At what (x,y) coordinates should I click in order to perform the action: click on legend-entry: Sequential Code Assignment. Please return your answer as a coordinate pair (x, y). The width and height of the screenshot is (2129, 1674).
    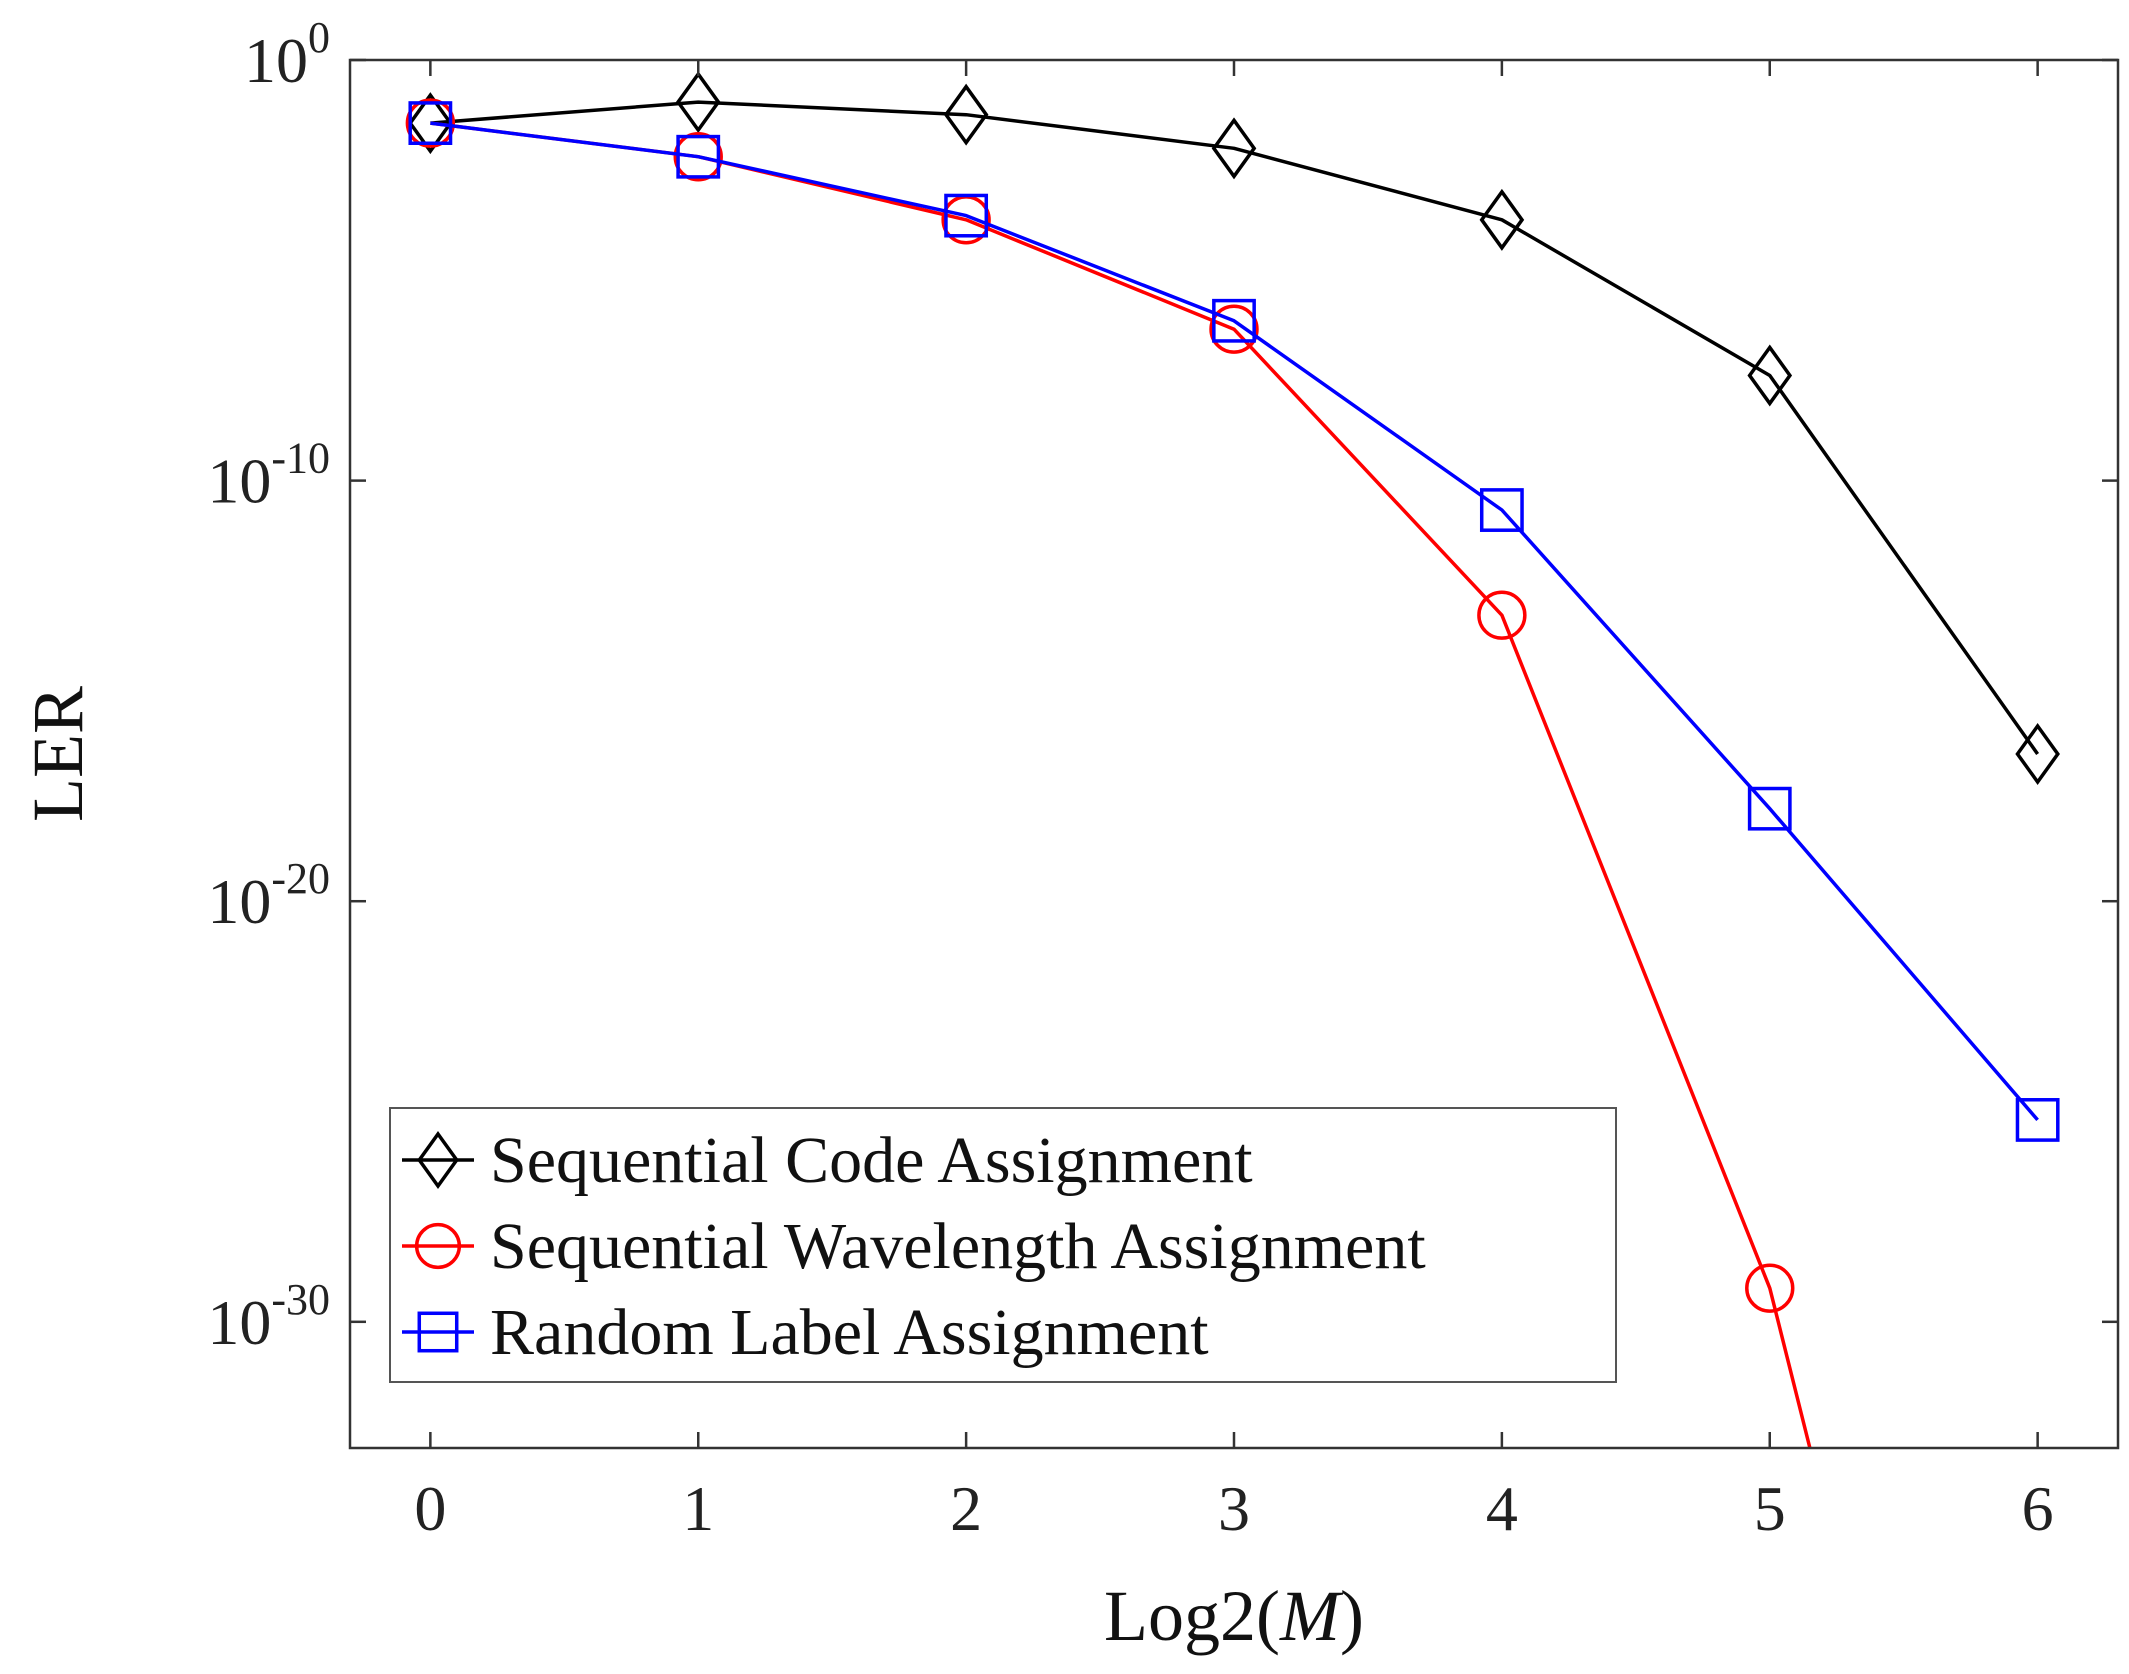
    Looking at the image, I should click on (827, 1160).